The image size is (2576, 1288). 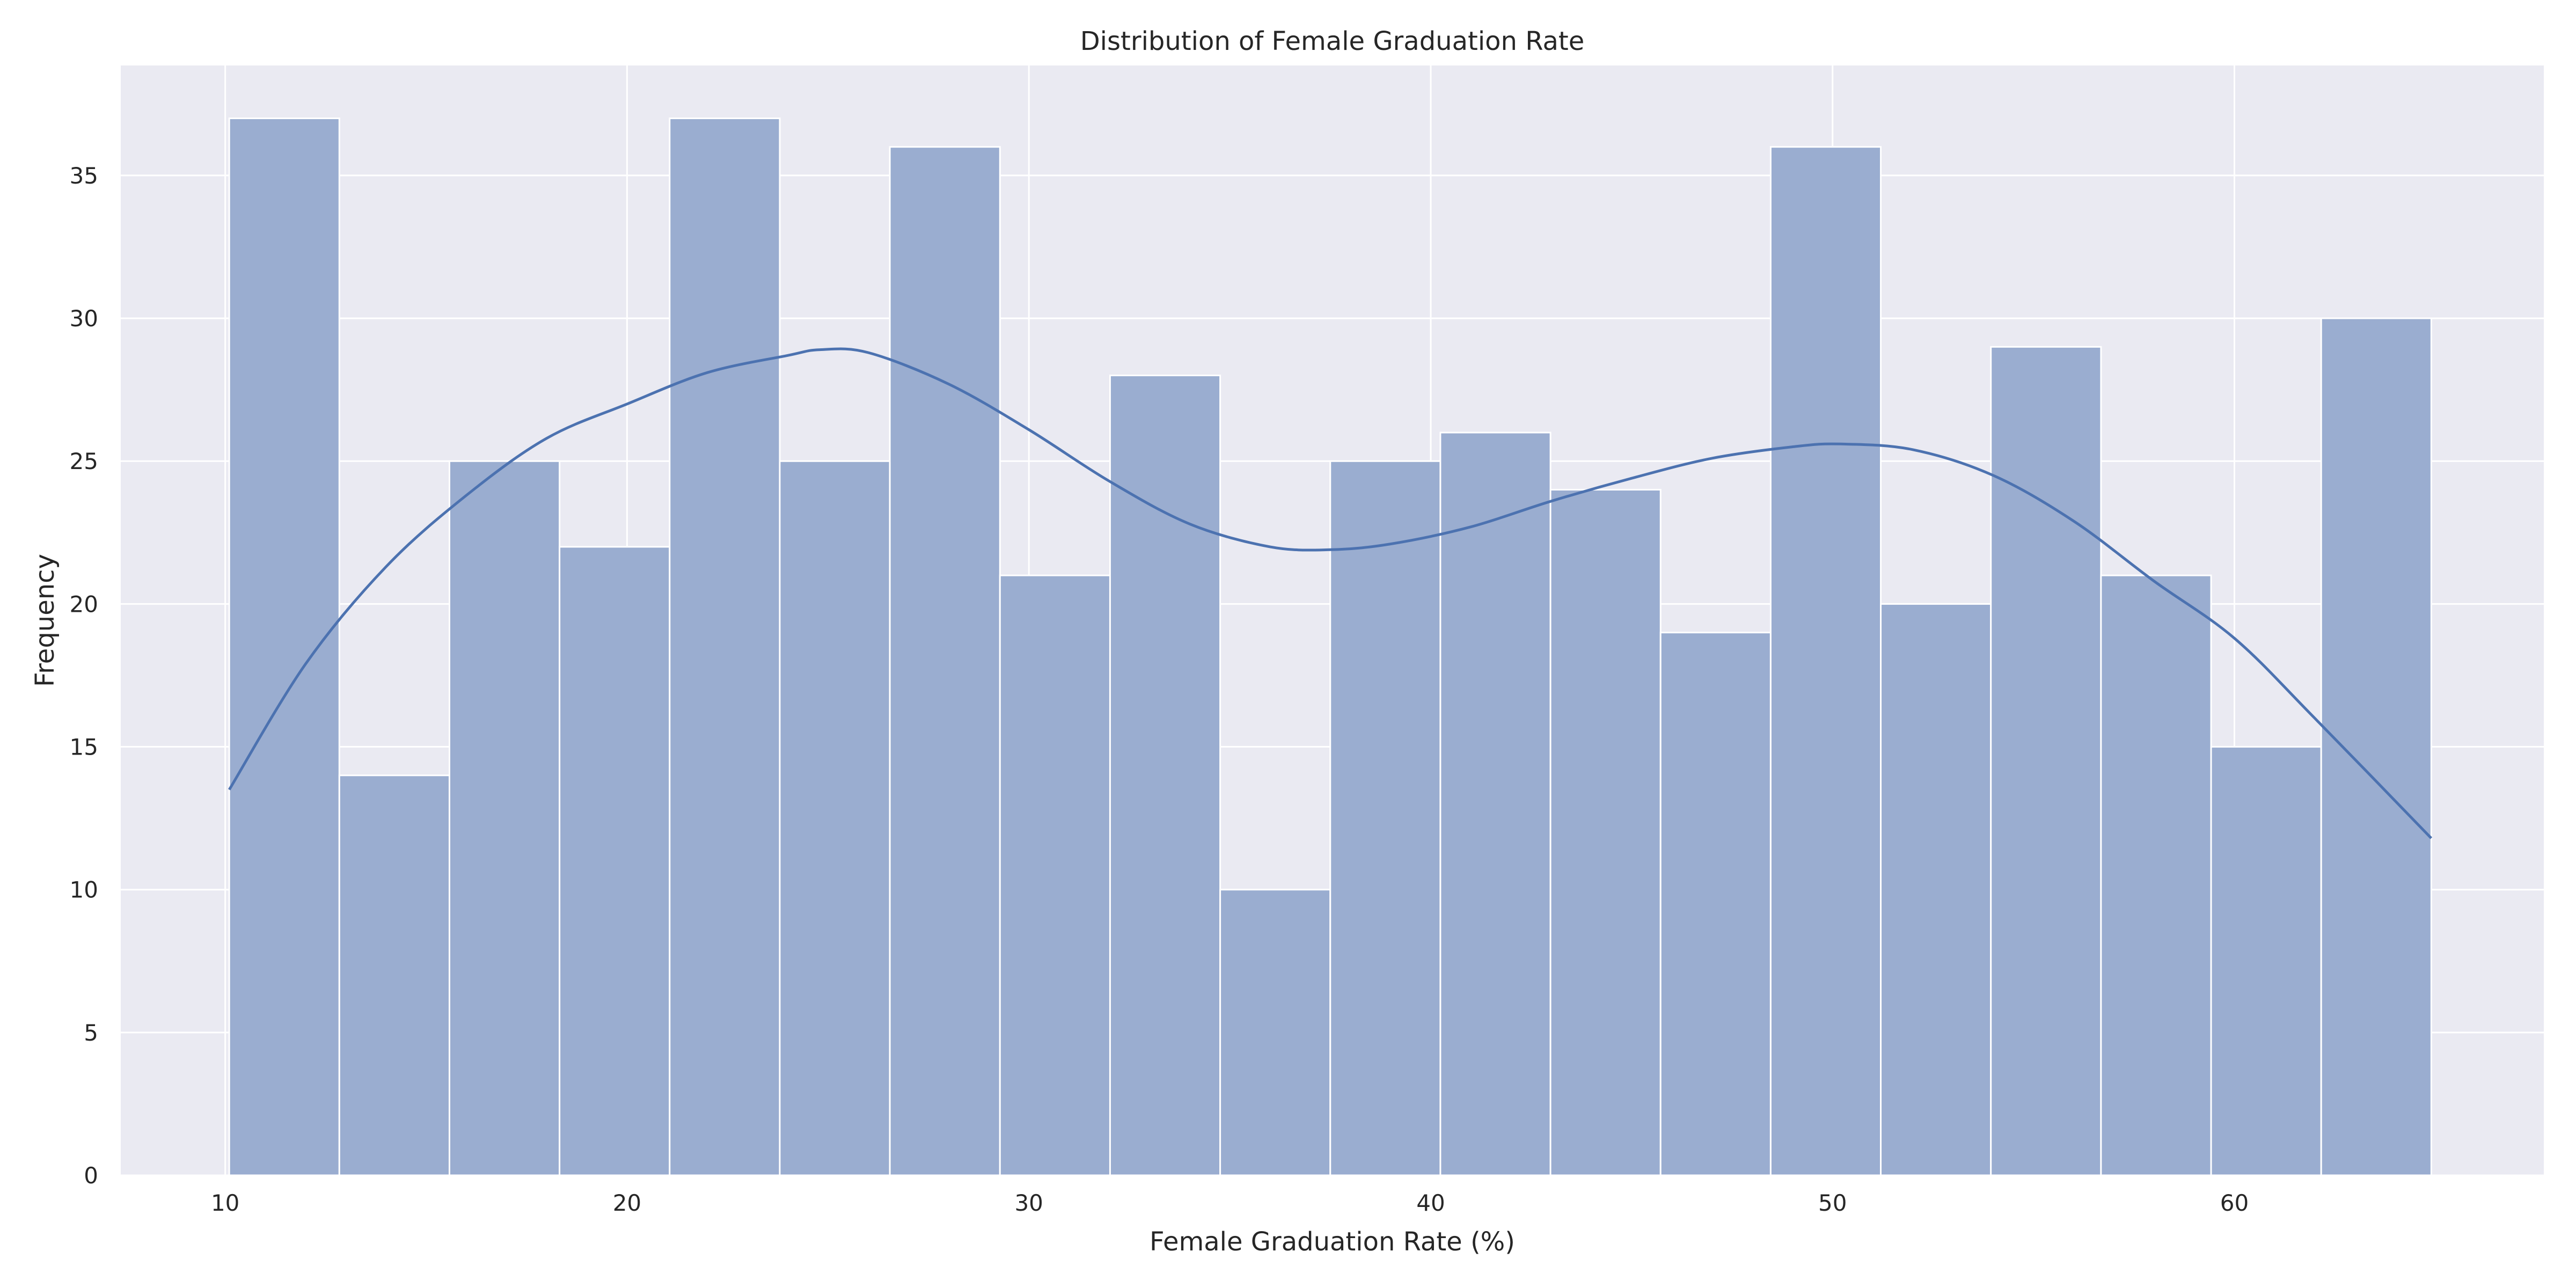 What do you see at coordinates (1230, 1203) in the screenshot?
I see `x-tick-labels: 10 20 30 40 50 60` at bounding box center [1230, 1203].